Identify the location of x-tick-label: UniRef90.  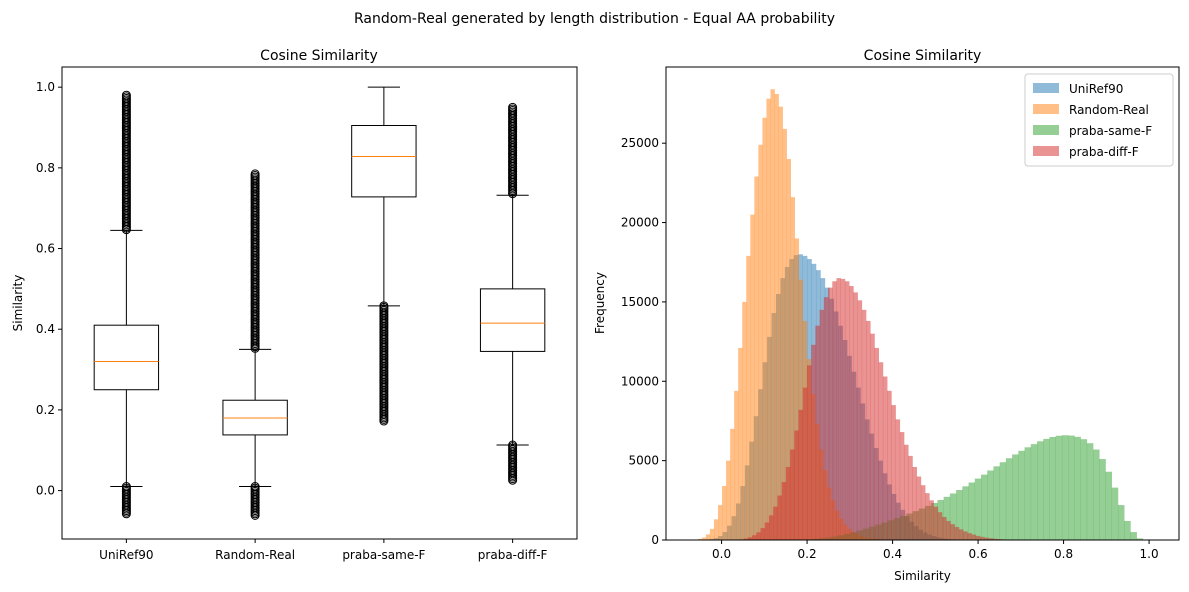
(126, 555).